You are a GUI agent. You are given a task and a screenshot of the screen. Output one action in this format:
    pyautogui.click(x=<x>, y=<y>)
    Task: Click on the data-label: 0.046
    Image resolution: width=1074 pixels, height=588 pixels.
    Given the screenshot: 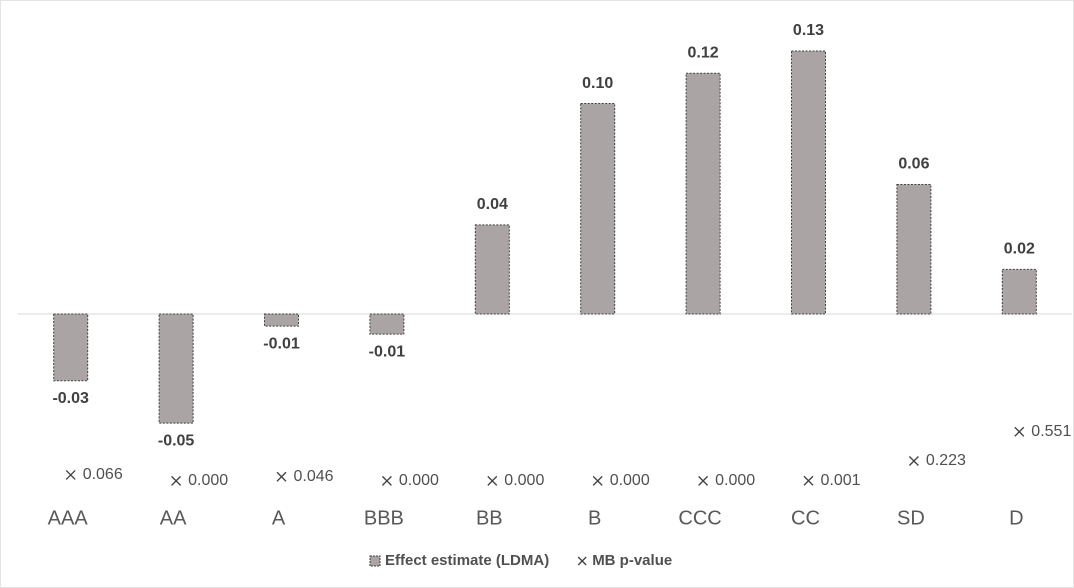 What is the action you would take?
    pyautogui.click(x=314, y=476)
    